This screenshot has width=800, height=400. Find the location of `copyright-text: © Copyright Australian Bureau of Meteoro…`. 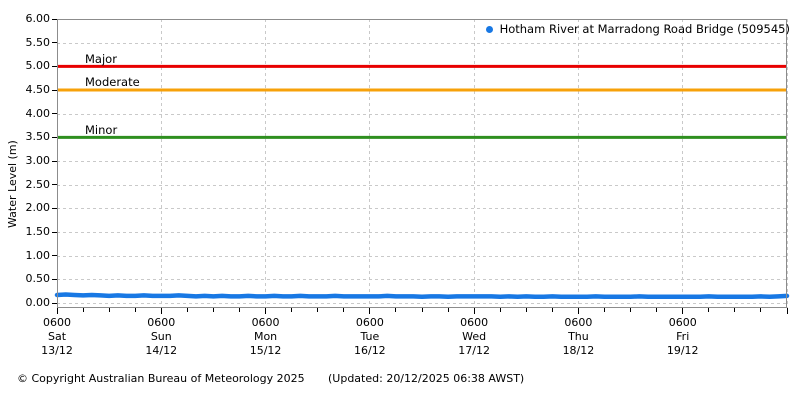

copyright-text: © Copyright Australian Bureau of Meteoro… is located at coordinates (161, 378).